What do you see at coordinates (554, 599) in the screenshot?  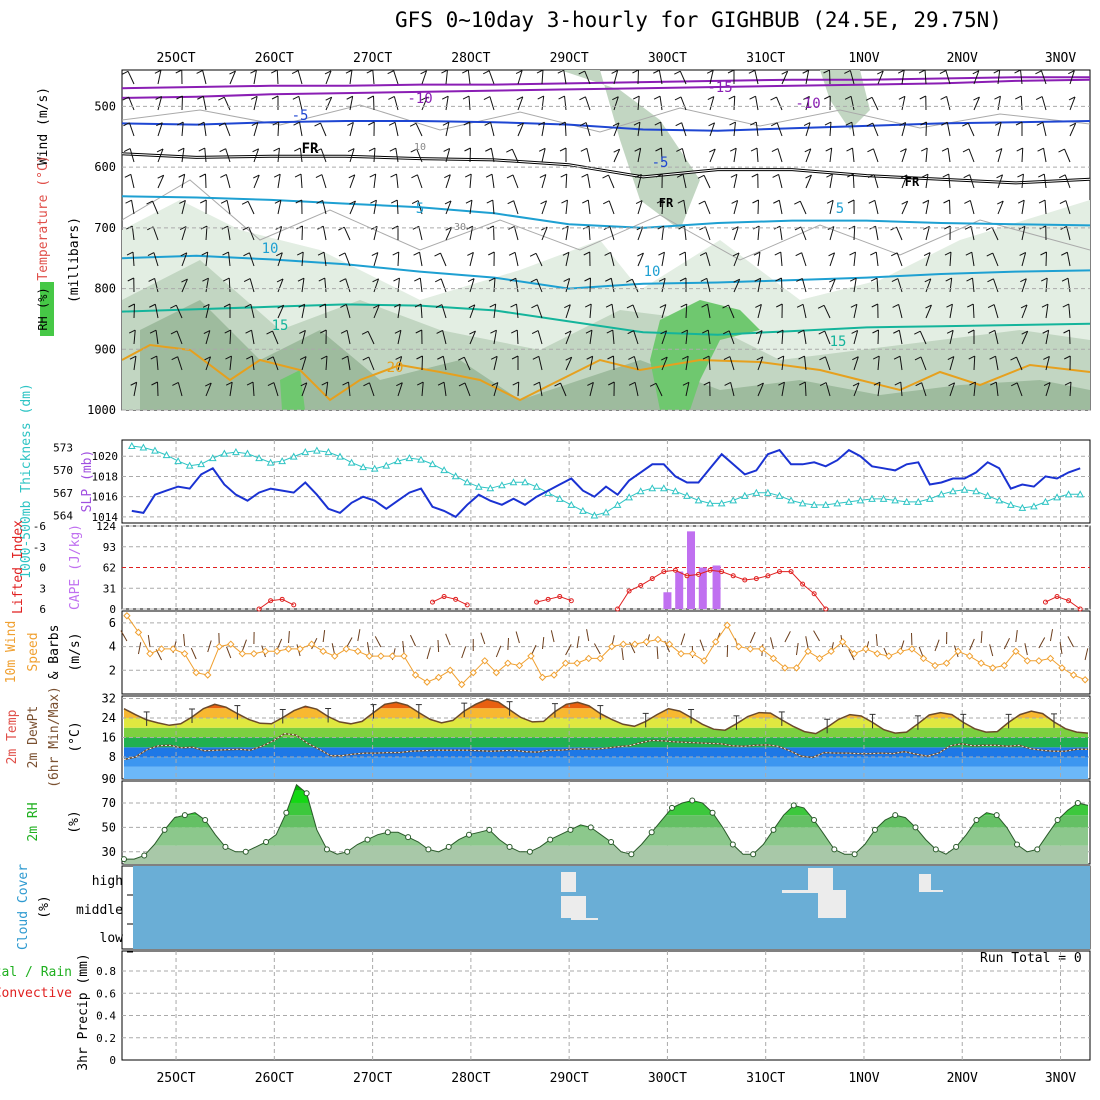 I see `lifted-index-line` at bounding box center [554, 599].